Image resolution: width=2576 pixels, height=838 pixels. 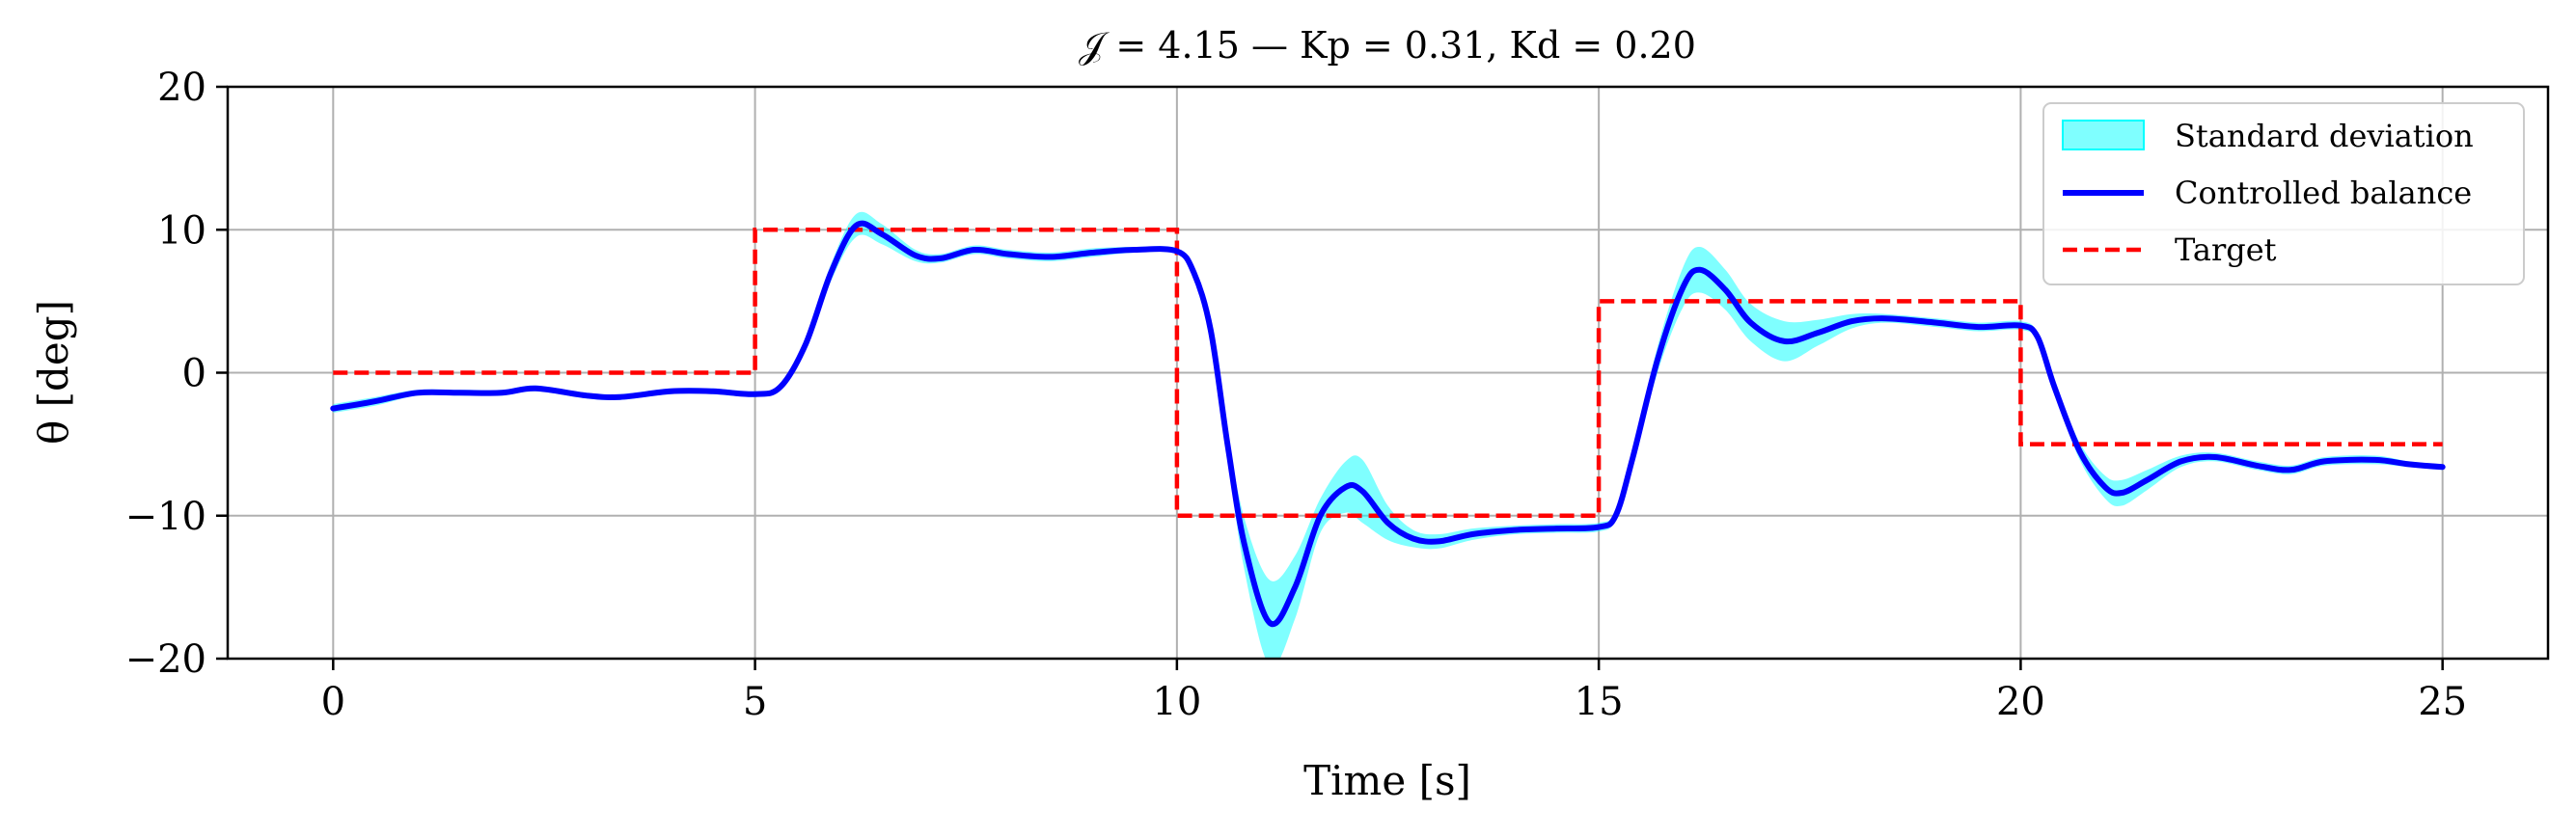 I want to click on legend-label-line: Controlled balance, so click(x=2324, y=193).